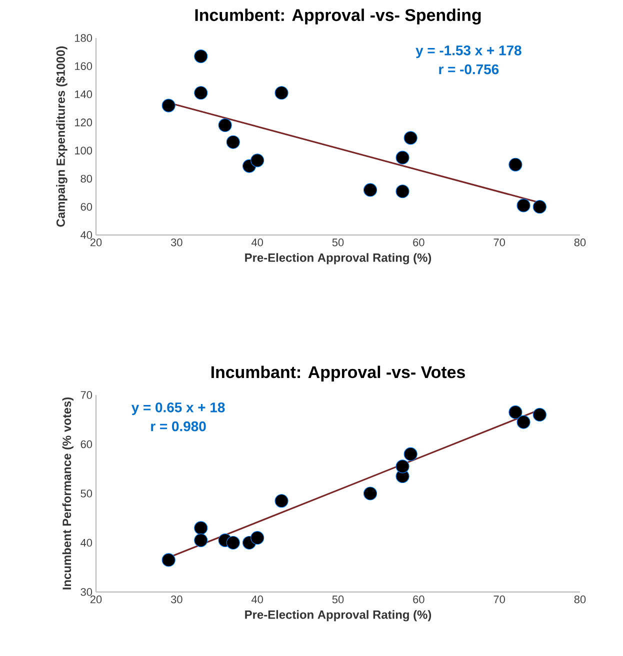  What do you see at coordinates (83, 66) in the screenshot?
I see `y-tick-label: 160` at bounding box center [83, 66].